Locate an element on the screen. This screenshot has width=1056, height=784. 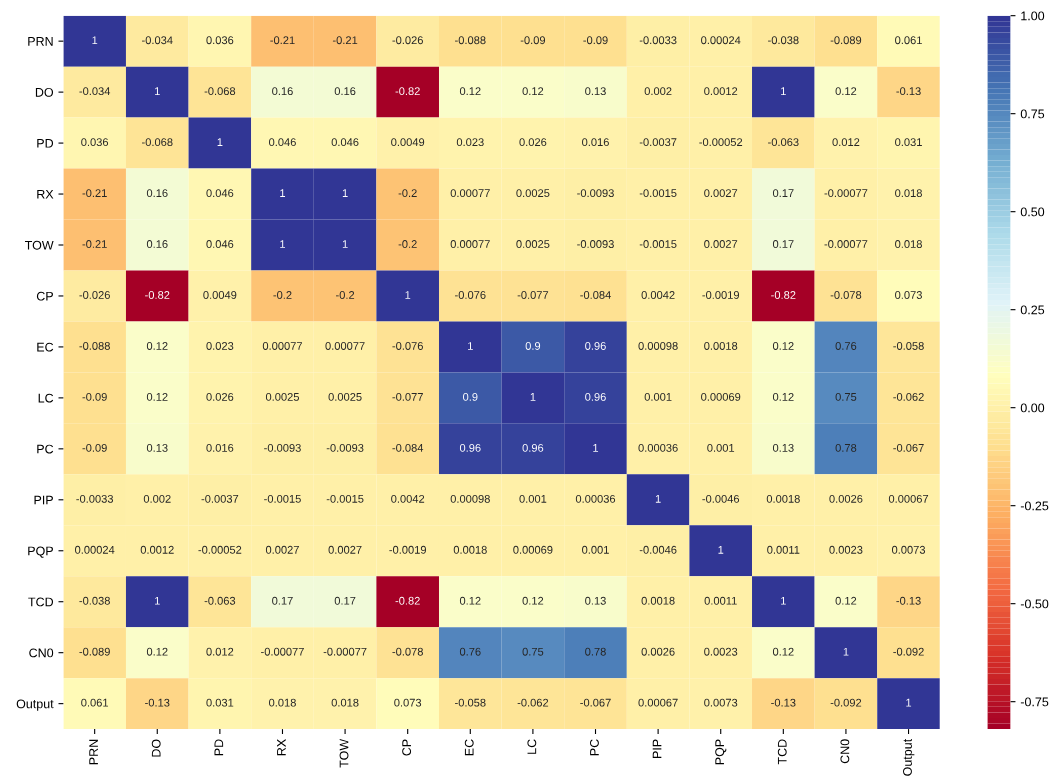
data-label: -0.076 is located at coordinates (407, 346).